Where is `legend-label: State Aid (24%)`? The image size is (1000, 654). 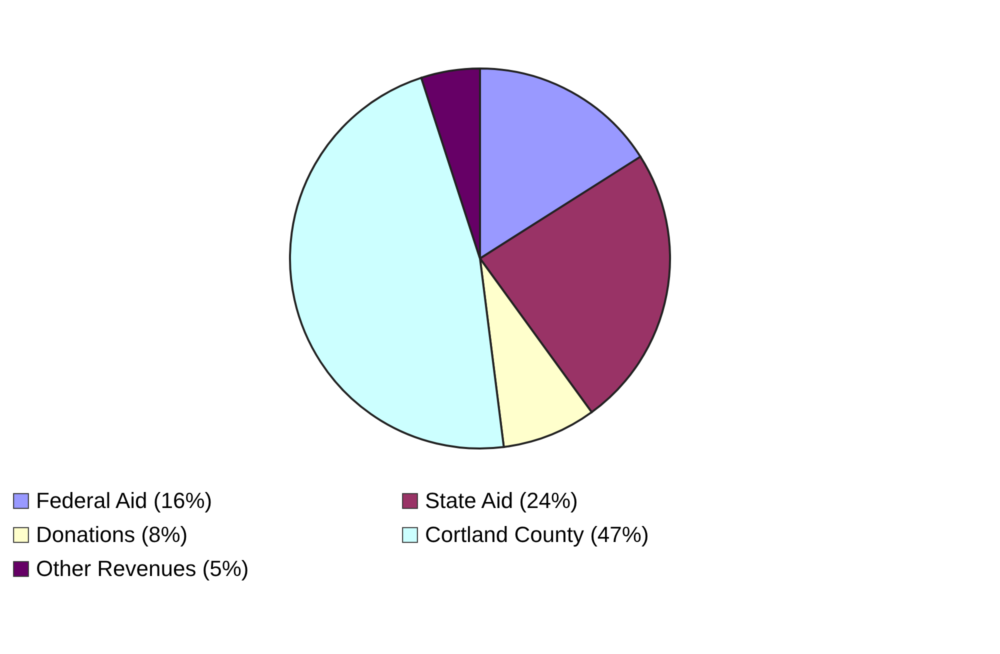 legend-label: State Aid (24%) is located at coordinates (501, 500).